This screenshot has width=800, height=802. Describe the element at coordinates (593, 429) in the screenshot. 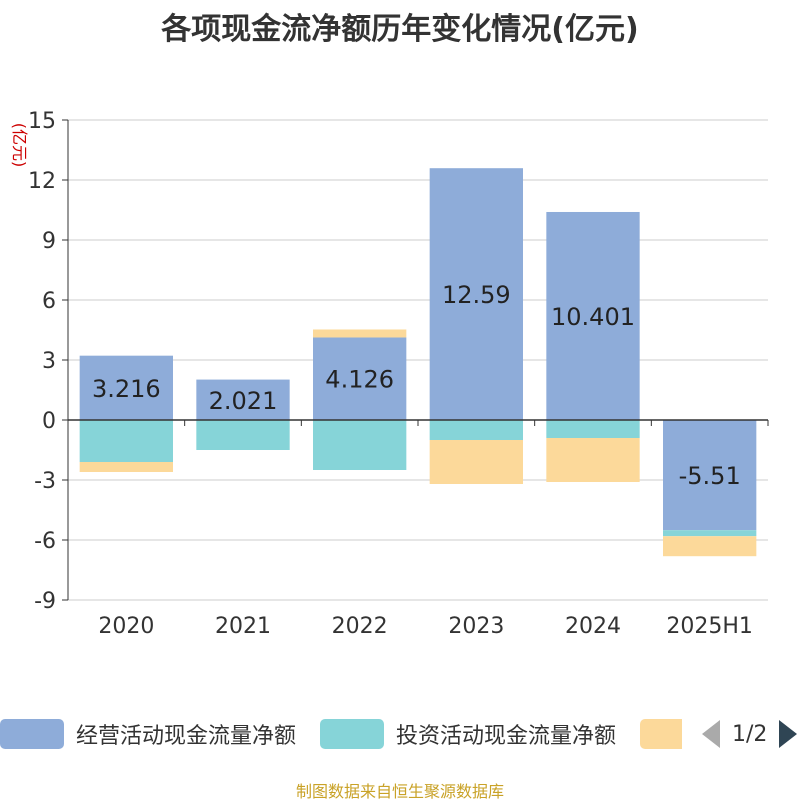

I see `bar-2024-series1` at that location.